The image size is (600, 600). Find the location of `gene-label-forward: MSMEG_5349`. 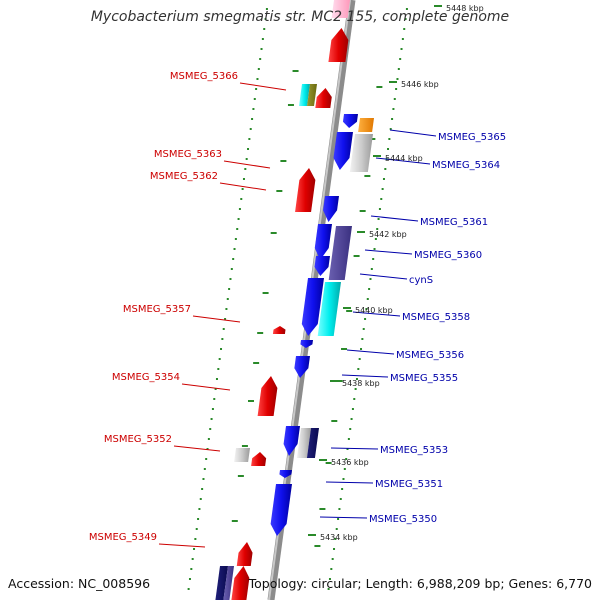

gene-label-forward: MSMEG_5349 is located at coordinates (123, 537).